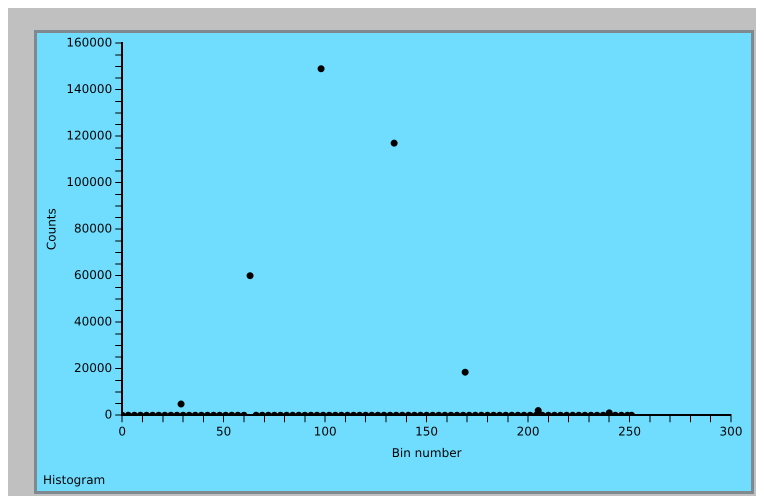  I want to click on y-tick-label: 0, so click(108, 414).